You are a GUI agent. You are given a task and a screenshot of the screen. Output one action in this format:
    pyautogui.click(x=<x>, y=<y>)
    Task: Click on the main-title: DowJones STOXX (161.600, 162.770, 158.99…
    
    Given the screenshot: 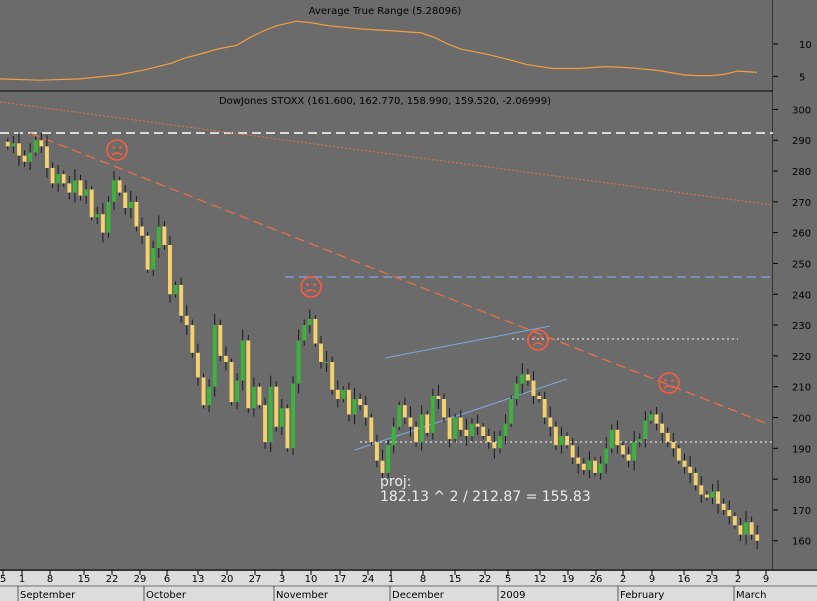 What is the action you would take?
    pyautogui.click(x=385, y=101)
    